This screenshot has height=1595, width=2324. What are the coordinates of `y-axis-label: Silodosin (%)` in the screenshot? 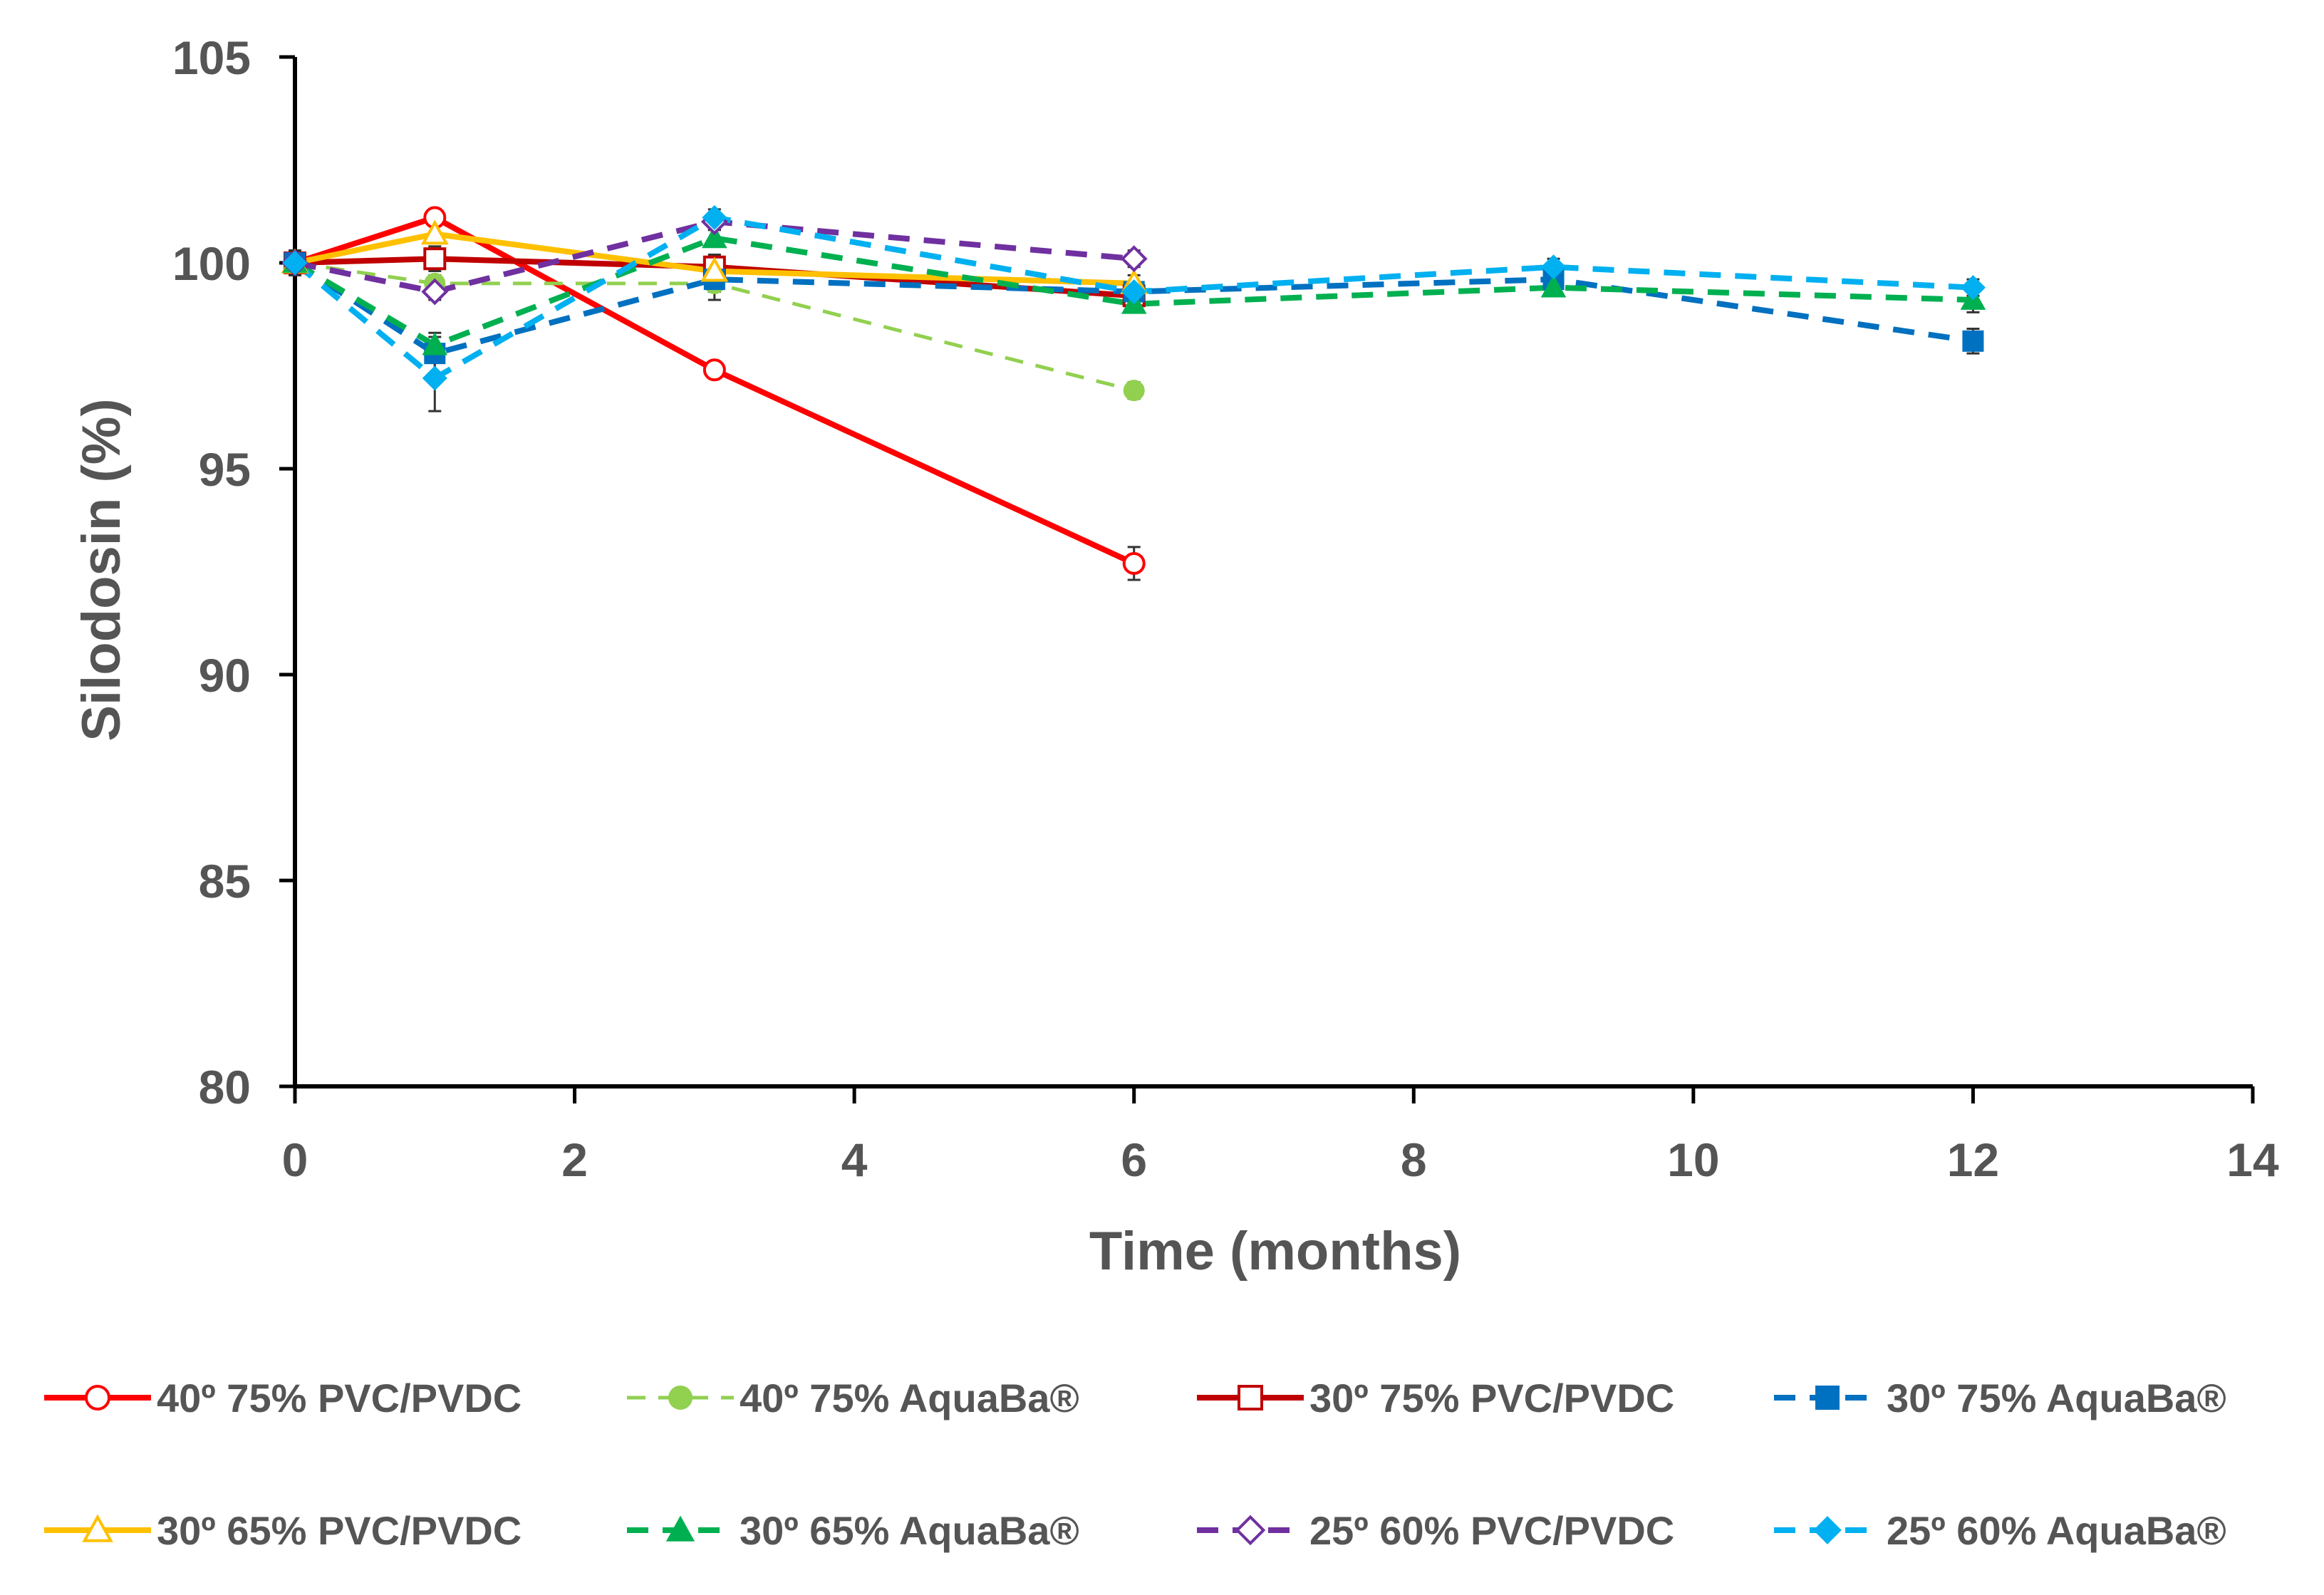 It's located at (101, 569).